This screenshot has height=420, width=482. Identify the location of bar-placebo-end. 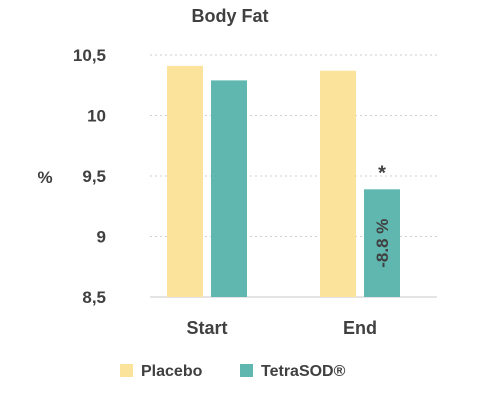
(338, 183).